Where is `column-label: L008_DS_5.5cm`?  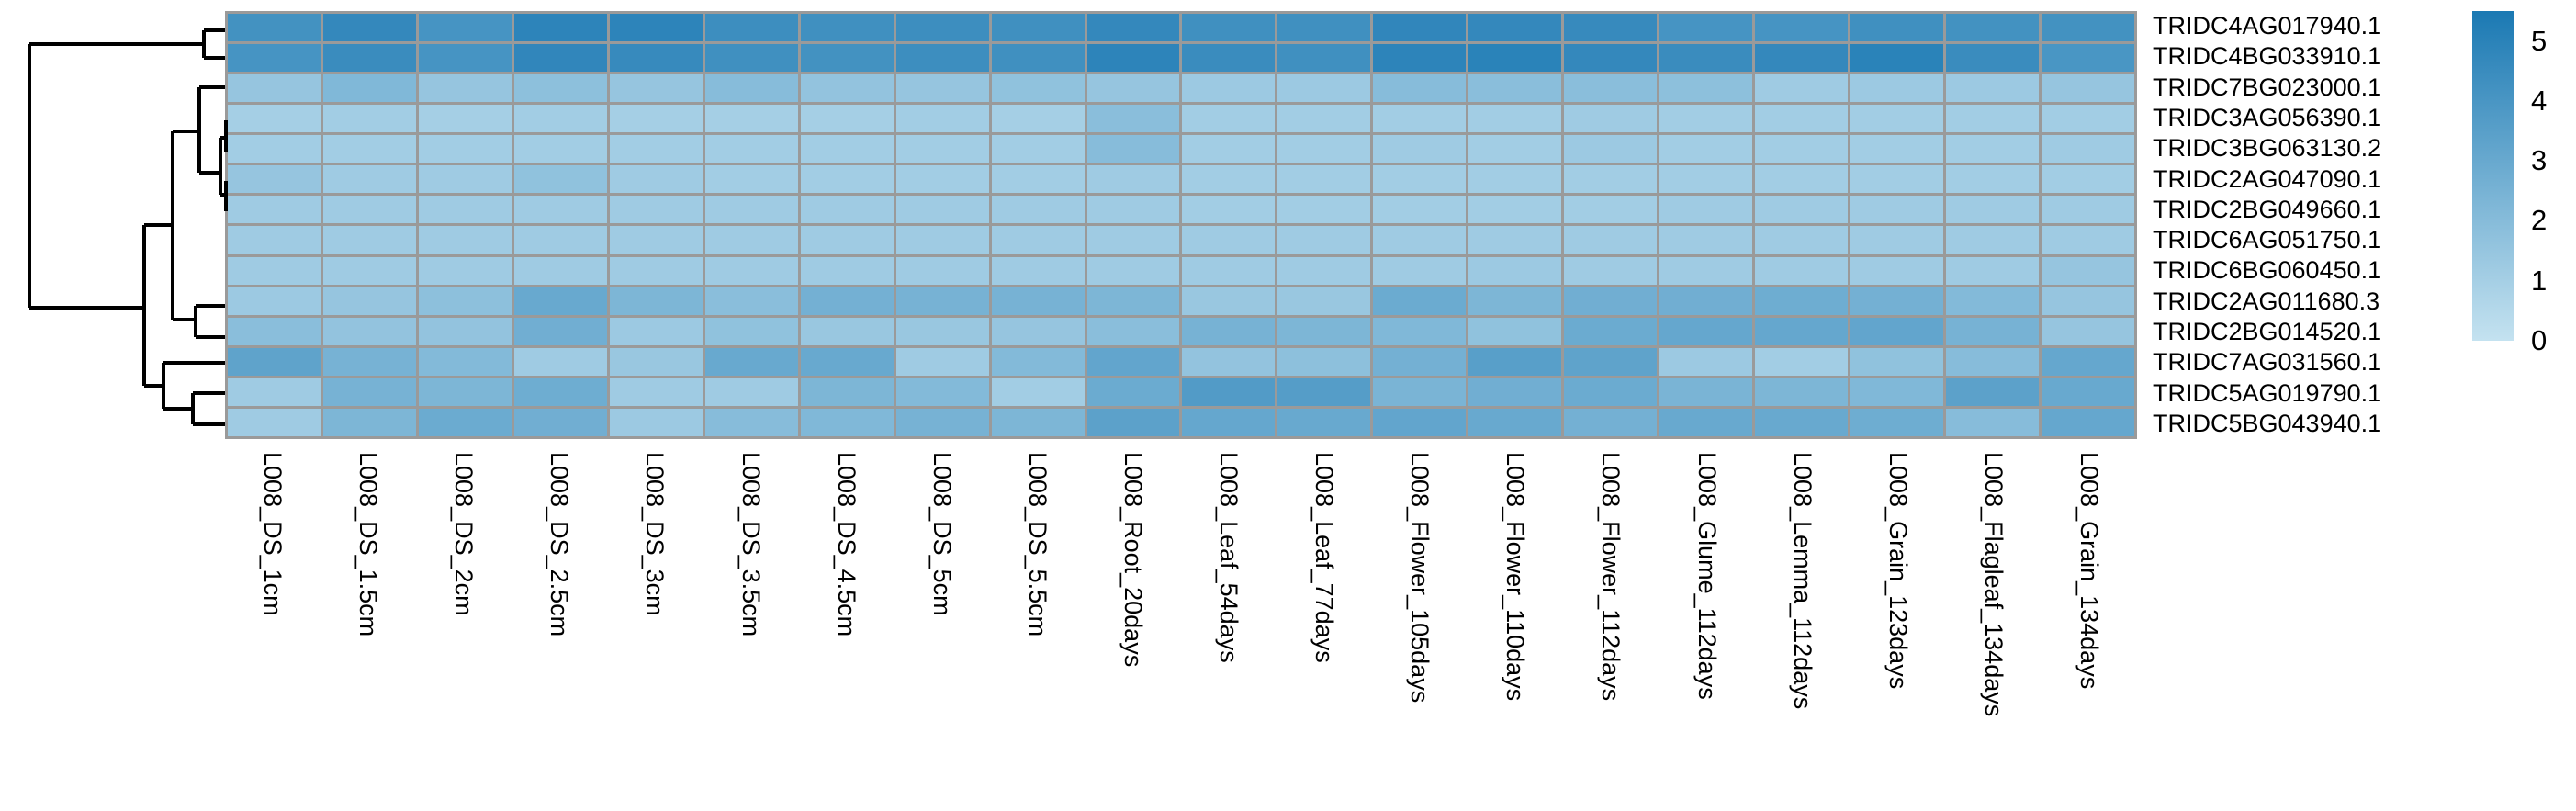
column-label: L008_DS_5.5cm is located at coordinates (1037, 545).